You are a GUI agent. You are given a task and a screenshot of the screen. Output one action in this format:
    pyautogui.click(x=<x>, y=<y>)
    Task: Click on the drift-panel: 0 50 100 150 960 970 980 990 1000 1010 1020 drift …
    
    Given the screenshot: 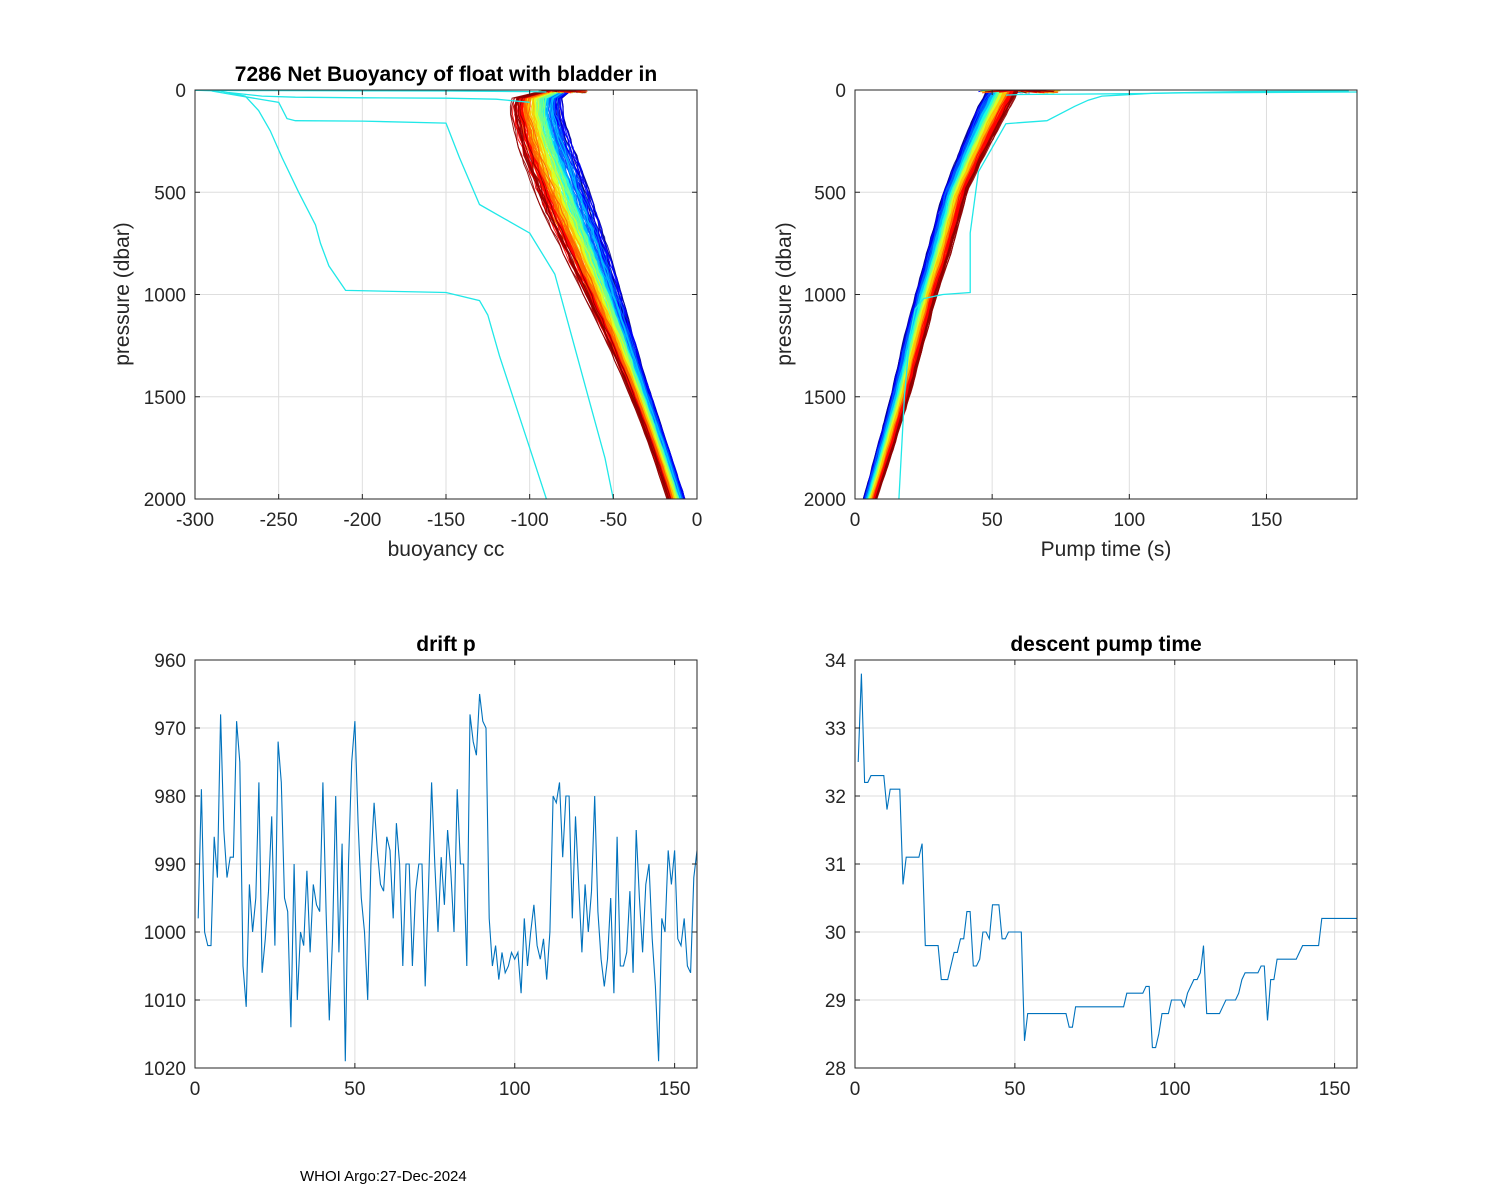 What is the action you would take?
    pyautogui.click(x=421, y=866)
    